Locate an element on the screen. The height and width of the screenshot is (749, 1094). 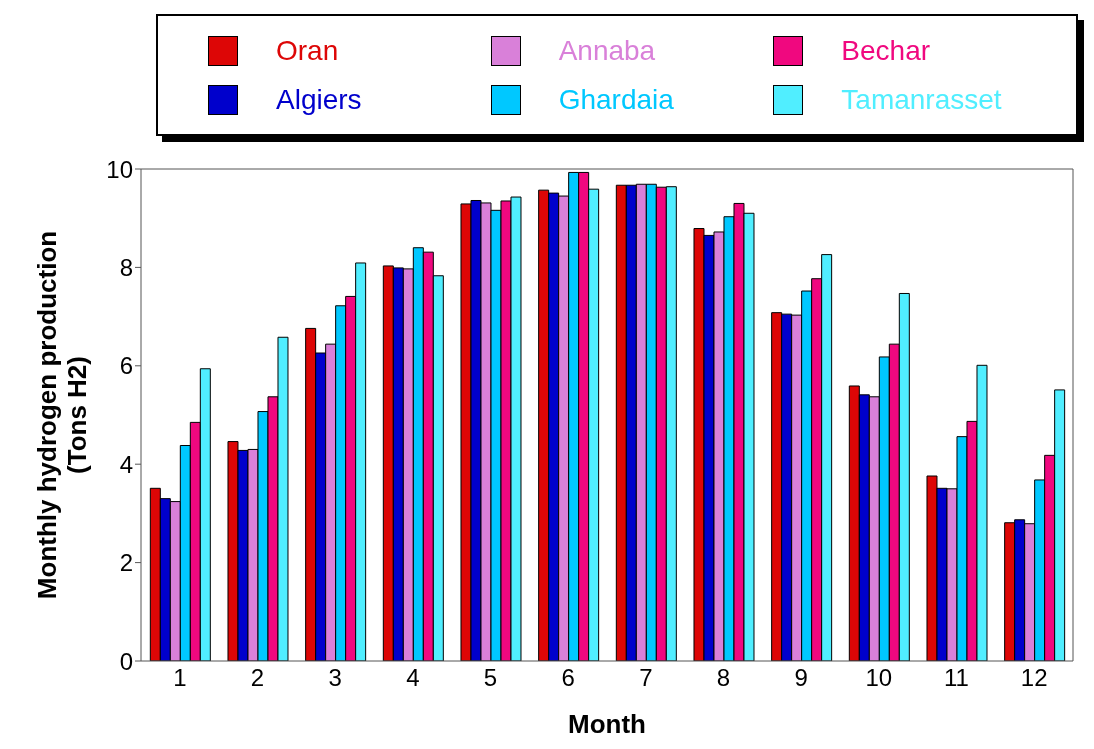
x-tick-label: 1 is located at coordinates (180, 678).